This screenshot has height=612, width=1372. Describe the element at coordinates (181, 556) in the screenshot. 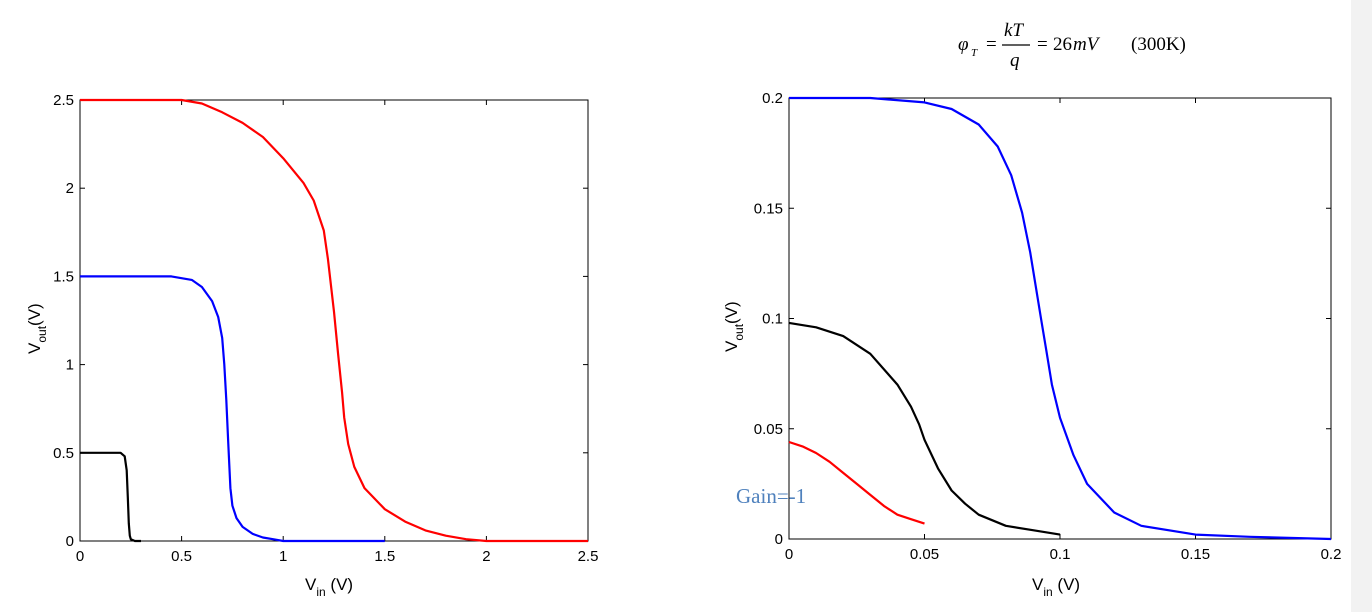

I see `x-tick-label: 0.5` at that location.